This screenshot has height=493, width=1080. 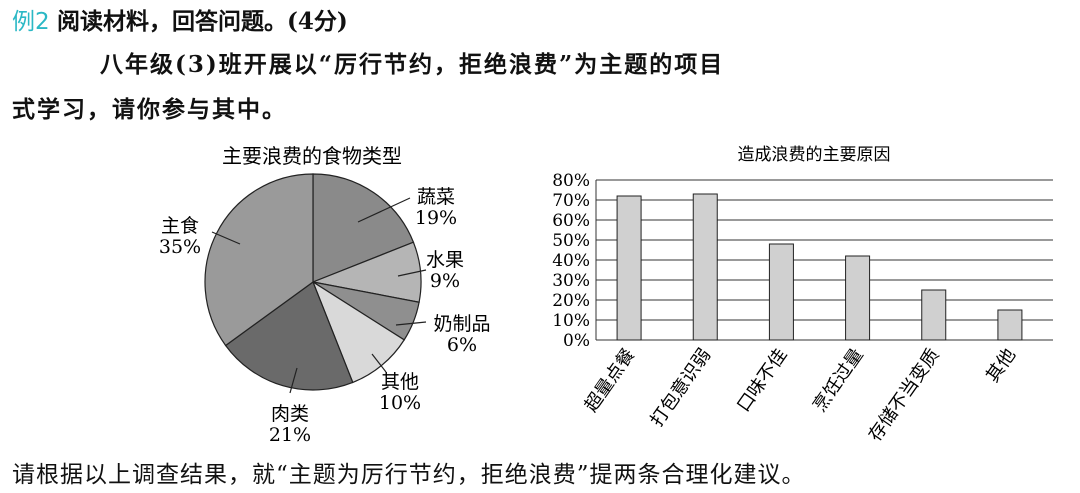 I want to click on example-label: 例2, so click(x=31, y=22).